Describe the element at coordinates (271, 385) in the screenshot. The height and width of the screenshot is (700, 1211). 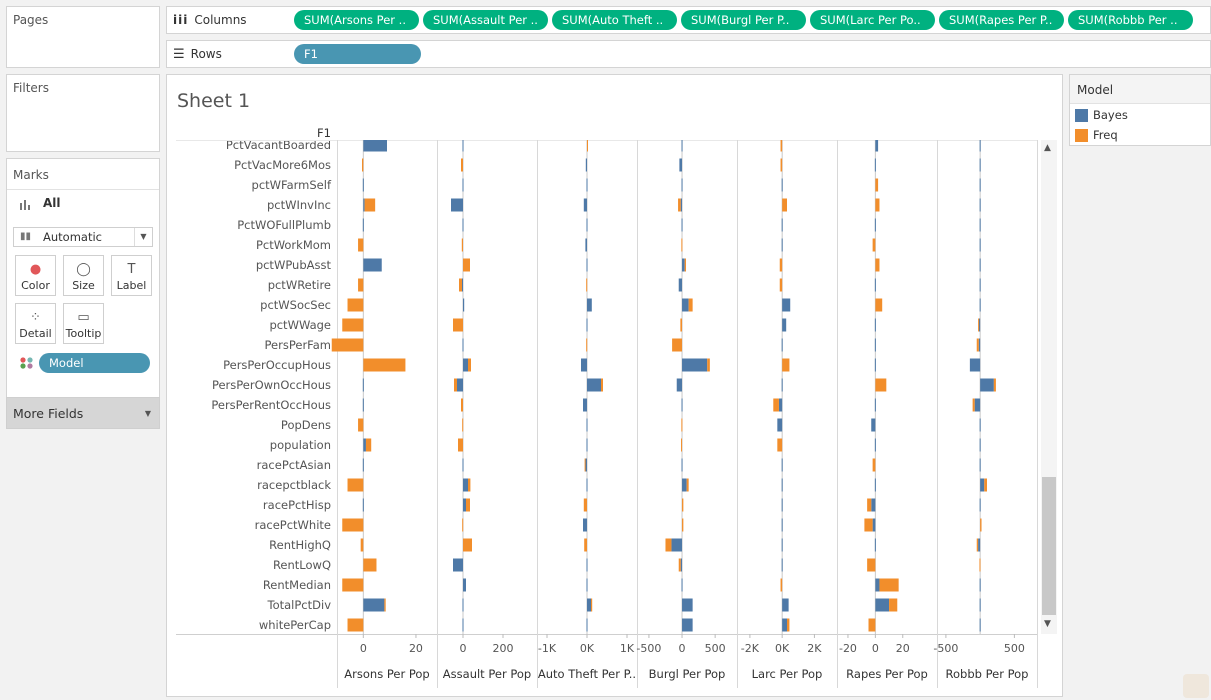
I see `row-label: PersPerOwnOccHous` at that location.